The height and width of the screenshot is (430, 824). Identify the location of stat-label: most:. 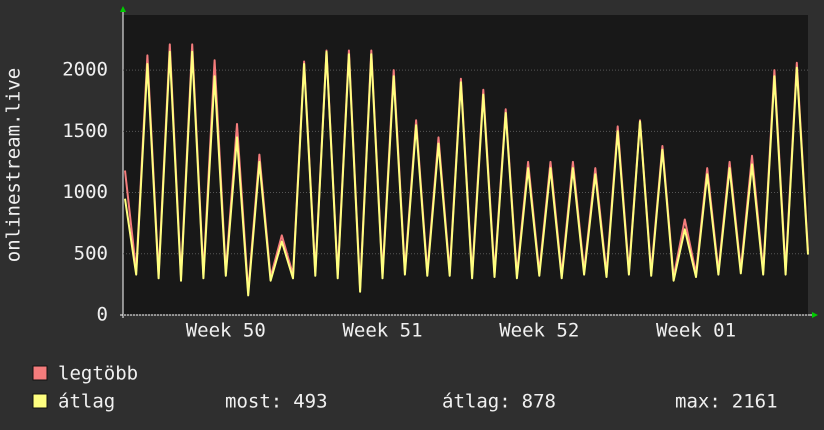
(253, 402).